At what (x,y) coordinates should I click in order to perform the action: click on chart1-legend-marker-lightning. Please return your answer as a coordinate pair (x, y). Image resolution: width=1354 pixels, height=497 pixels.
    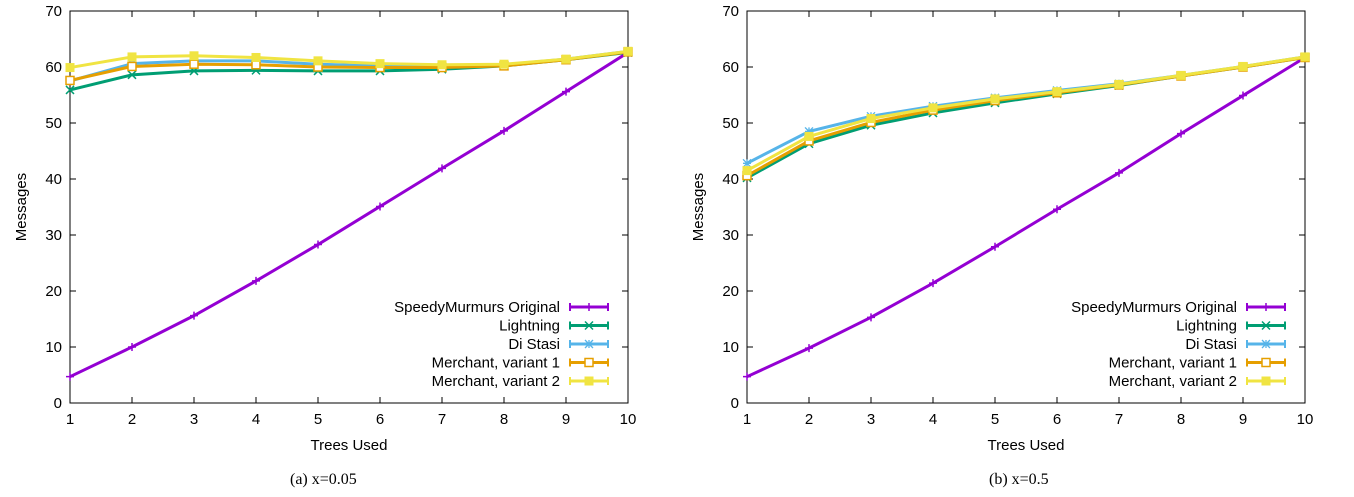
    Looking at the image, I should click on (1266, 325).